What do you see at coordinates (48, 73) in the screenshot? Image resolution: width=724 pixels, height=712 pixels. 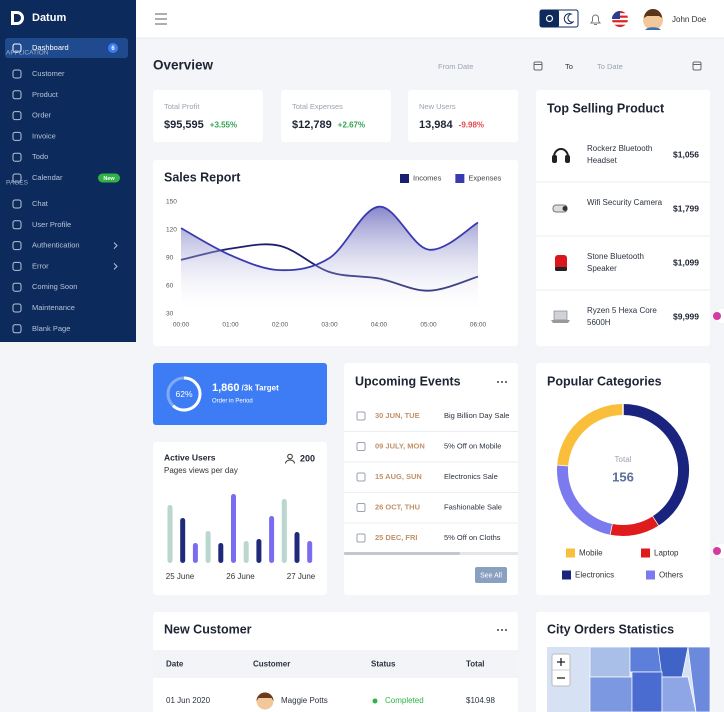 I see `menu-item: Customer` at bounding box center [48, 73].